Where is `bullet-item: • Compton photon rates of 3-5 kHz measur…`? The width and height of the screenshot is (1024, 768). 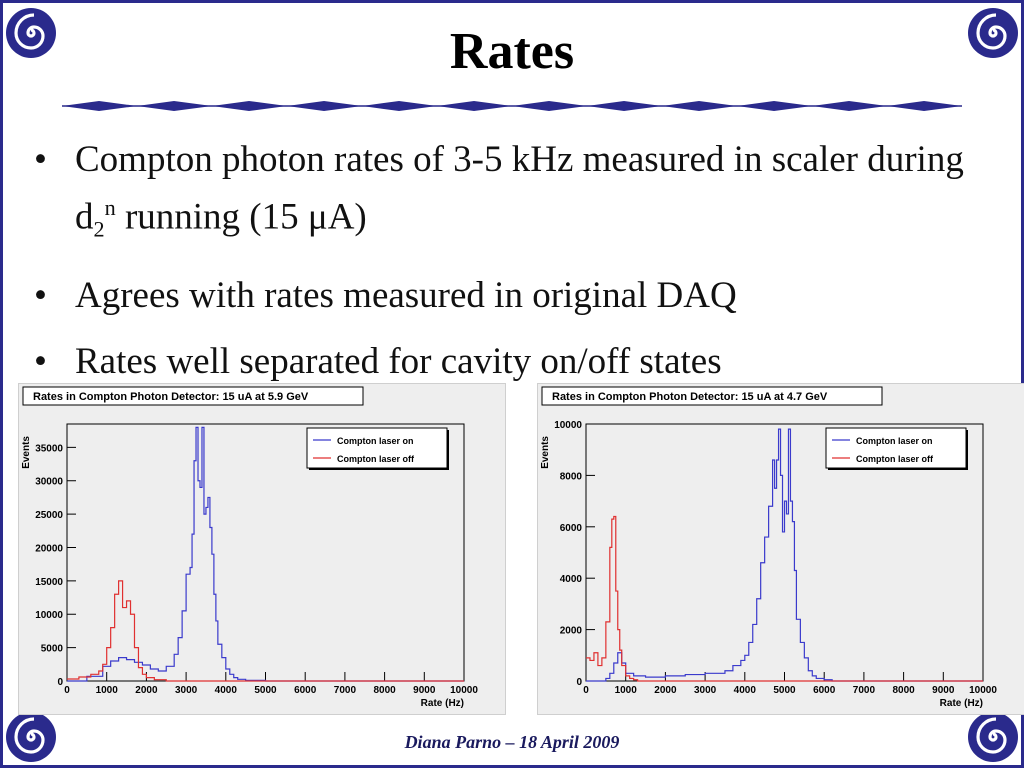 bullet-item: • Compton photon rates of 3-5 kHz measur… is located at coordinates (515, 195).